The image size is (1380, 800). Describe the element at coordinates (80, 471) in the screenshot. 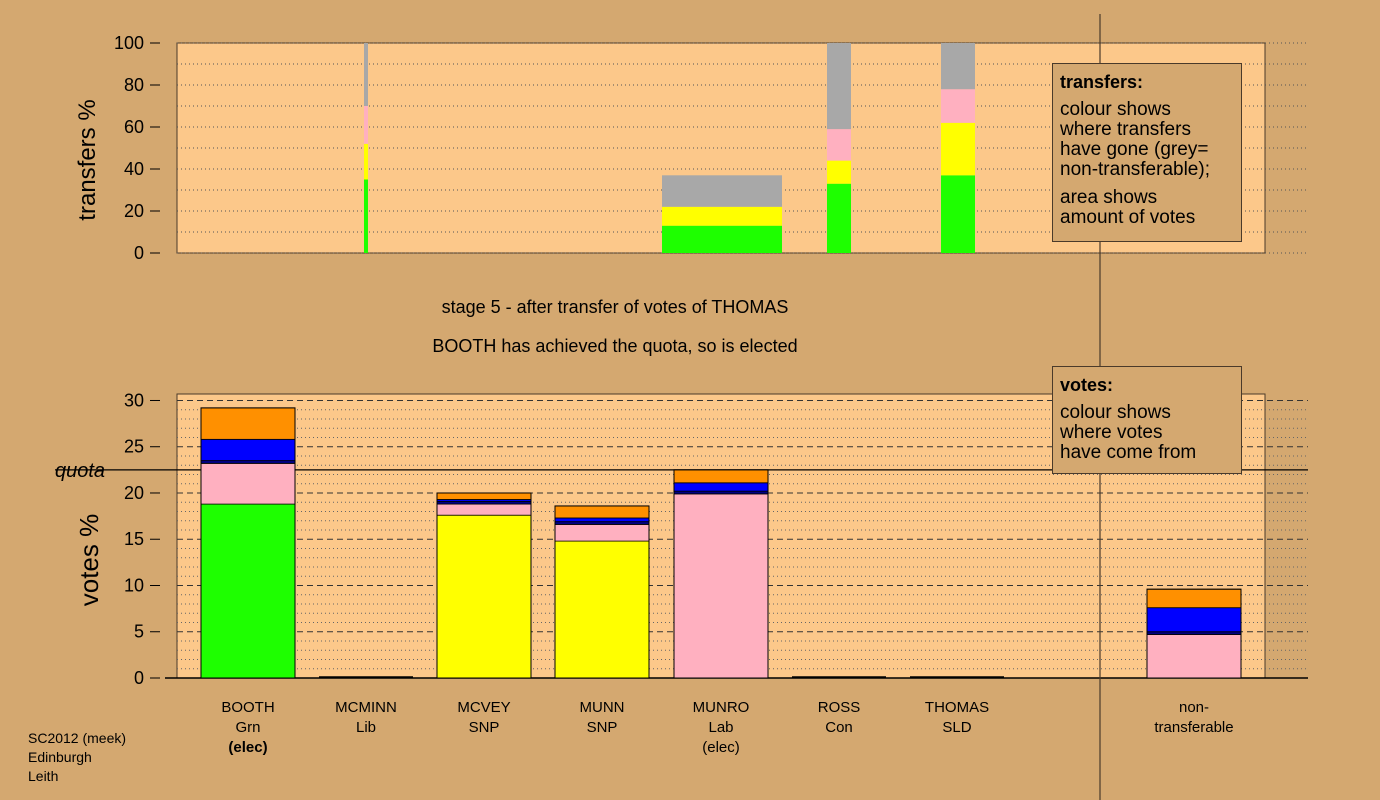

I see `quota-label: quota` at that location.